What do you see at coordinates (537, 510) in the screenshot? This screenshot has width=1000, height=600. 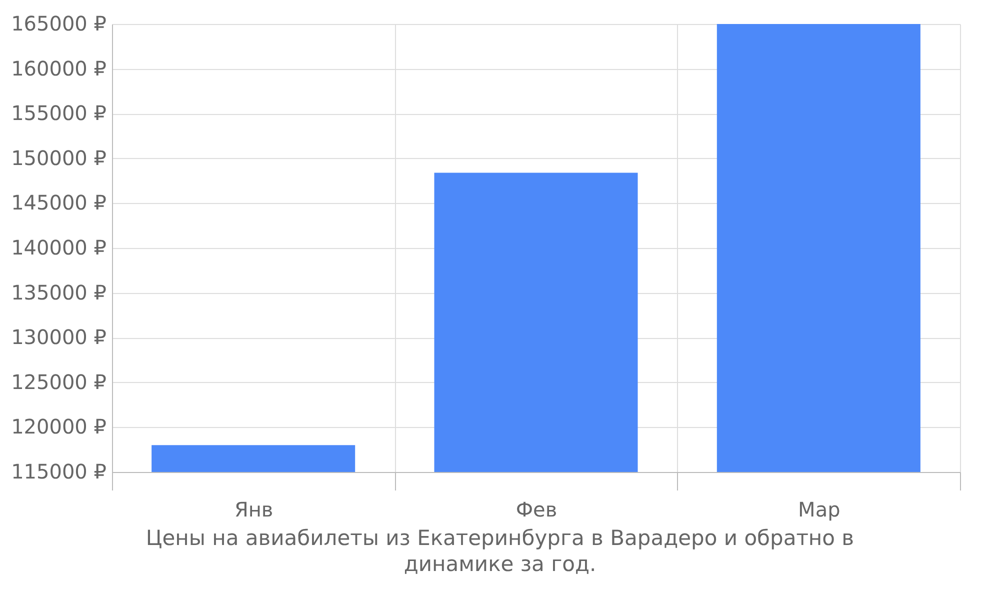 I see `x-tick-label: Фев` at bounding box center [537, 510].